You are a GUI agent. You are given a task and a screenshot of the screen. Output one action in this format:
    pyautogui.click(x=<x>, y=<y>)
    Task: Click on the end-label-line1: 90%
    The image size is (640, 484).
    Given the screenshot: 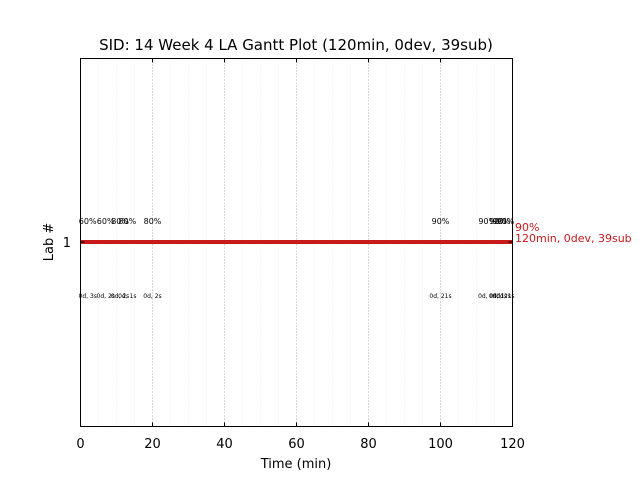 What is the action you would take?
    pyautogui.click(x=527, y=227)
    